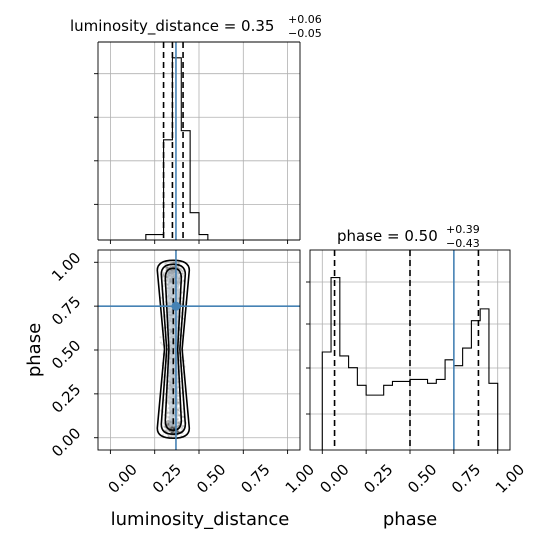  Describe the element at coordinates (463, 229) in the screenshot. I see `phase-title-sup: +0.39` at that location.